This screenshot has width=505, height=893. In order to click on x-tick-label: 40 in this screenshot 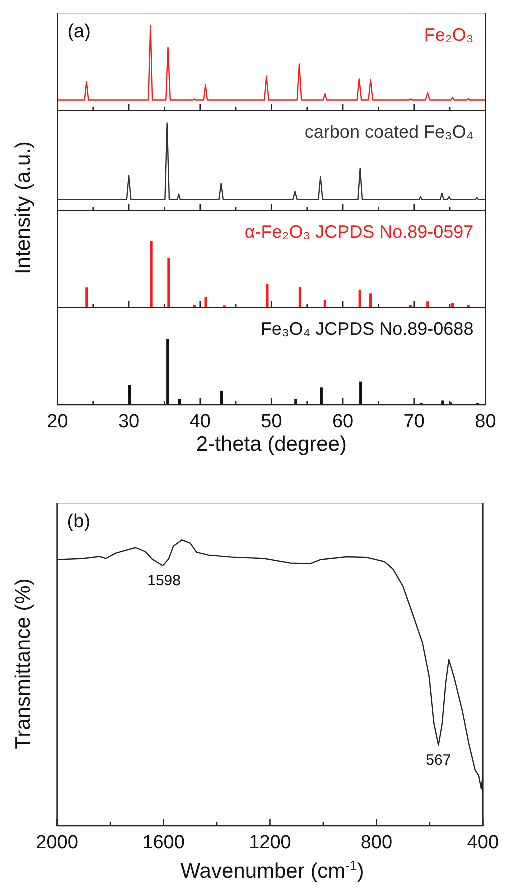, I will do `click(200, 421)`.